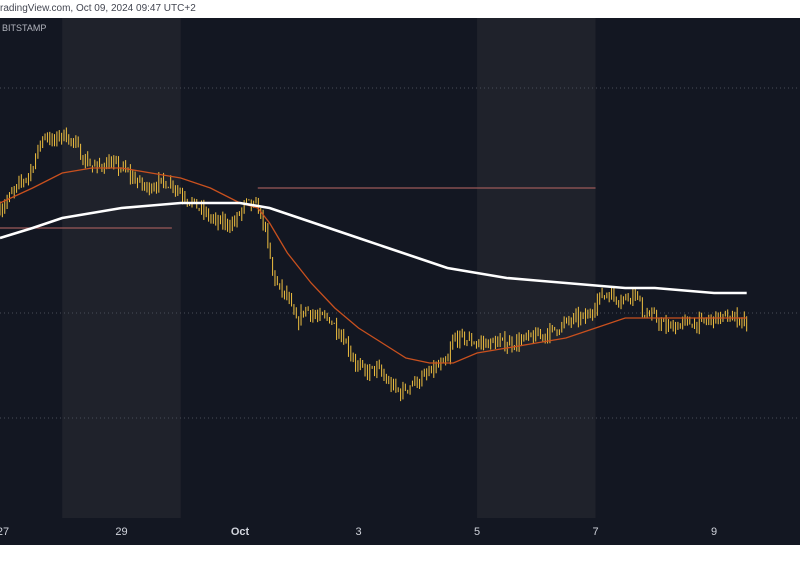 This screenshot has width=800, height=566. Describe the element at coordinates (240, 532) in the screenshot. I see `x-tick-2: Oct` at that location.